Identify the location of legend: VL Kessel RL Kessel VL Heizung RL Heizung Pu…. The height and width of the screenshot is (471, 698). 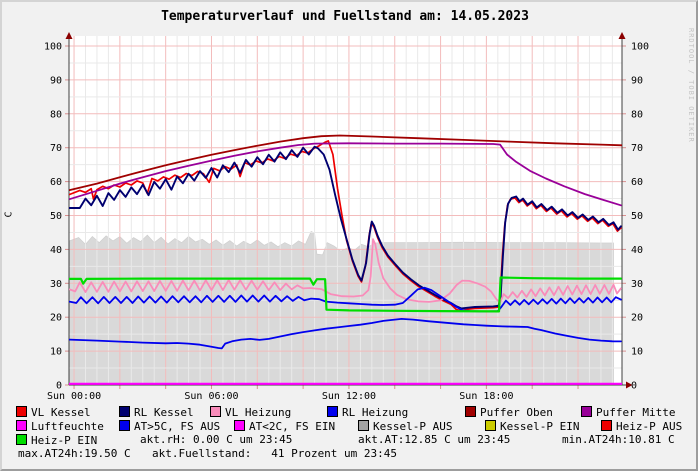
(349, 437).